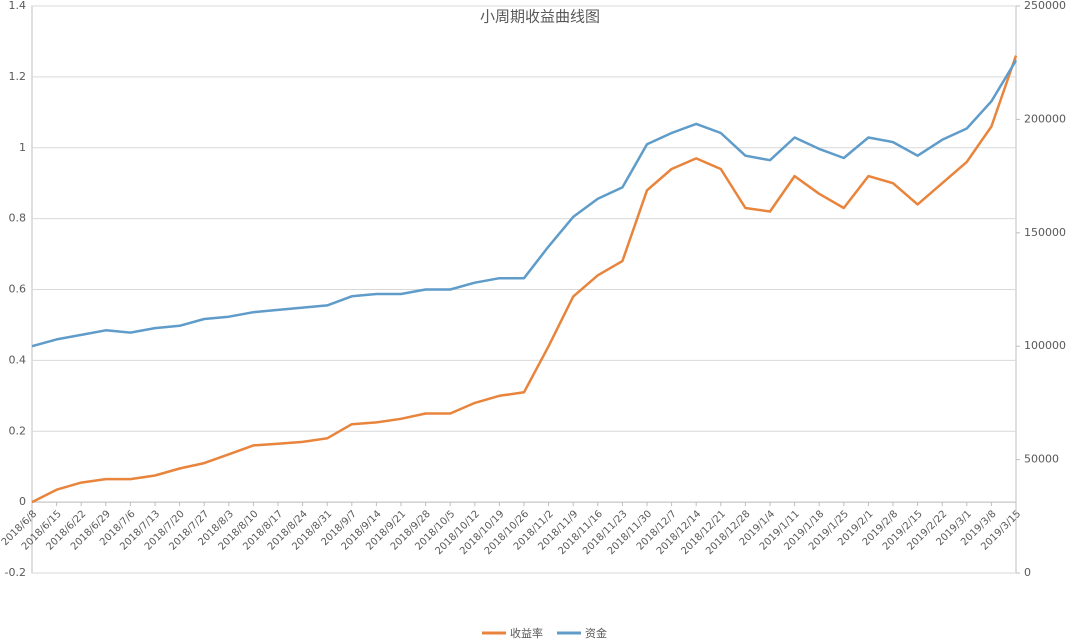 The image size is (1080, 640). What do you see at coordinates (18, 6) in the screenshot?
I see `y-tick-label: 1.4` at bounding box center [18, 6].